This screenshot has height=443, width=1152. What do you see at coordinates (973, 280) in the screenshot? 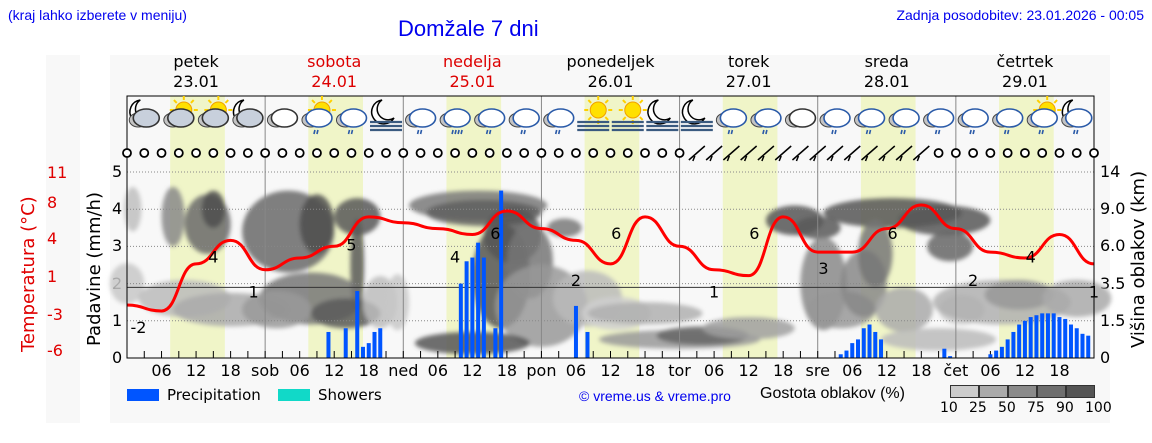
I see `svg-text: 2` at bounding box center [973, 280].